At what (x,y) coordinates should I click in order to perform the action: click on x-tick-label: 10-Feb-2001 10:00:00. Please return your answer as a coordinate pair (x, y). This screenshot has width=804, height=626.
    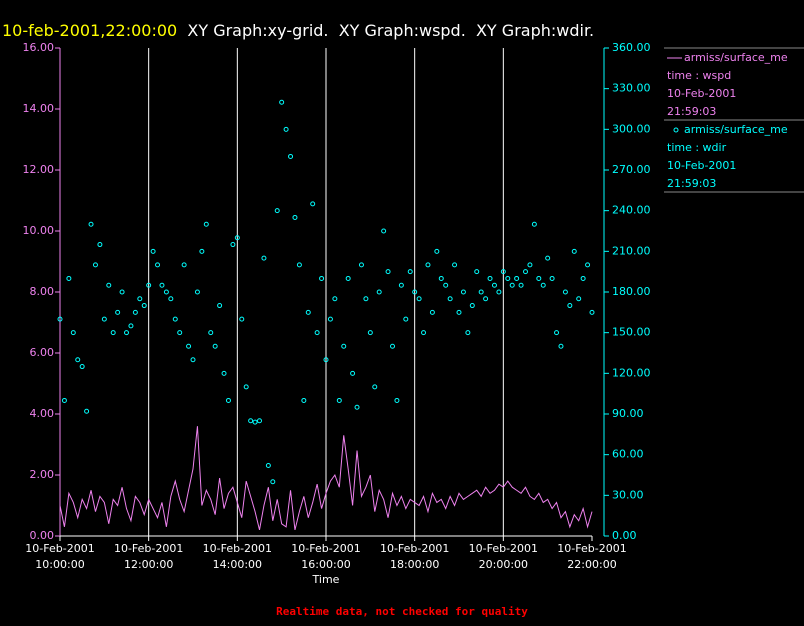
    Looking at the image, I should click on (59, 556).